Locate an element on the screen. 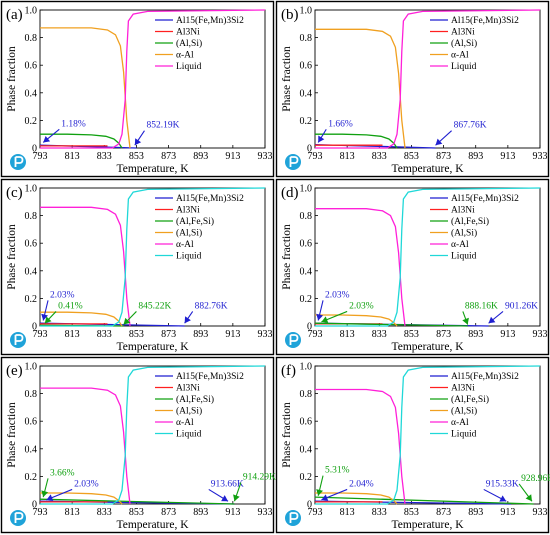 This screenshot has height=535, width=550. annotation-label: 913.66K is located at coordinates (227, 484).